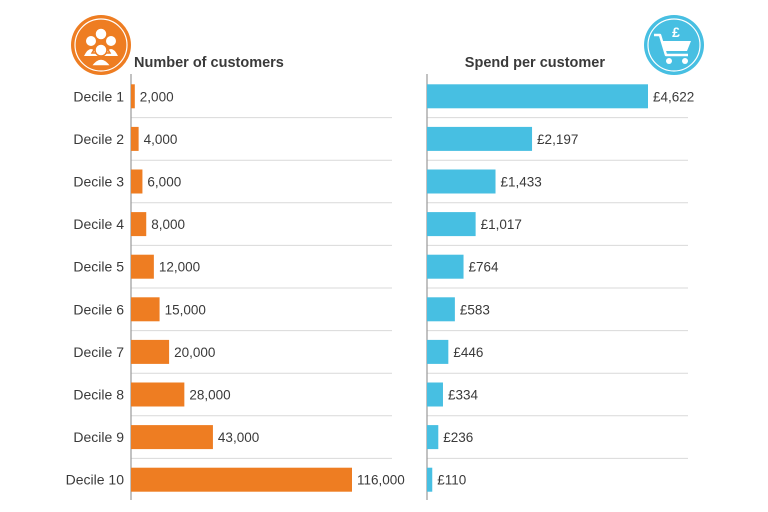 This screenshot has width=768, height=512. Describe the element at coordinates (98, 309) in the screenshot. I see `category-label: Decile 6` at that location.